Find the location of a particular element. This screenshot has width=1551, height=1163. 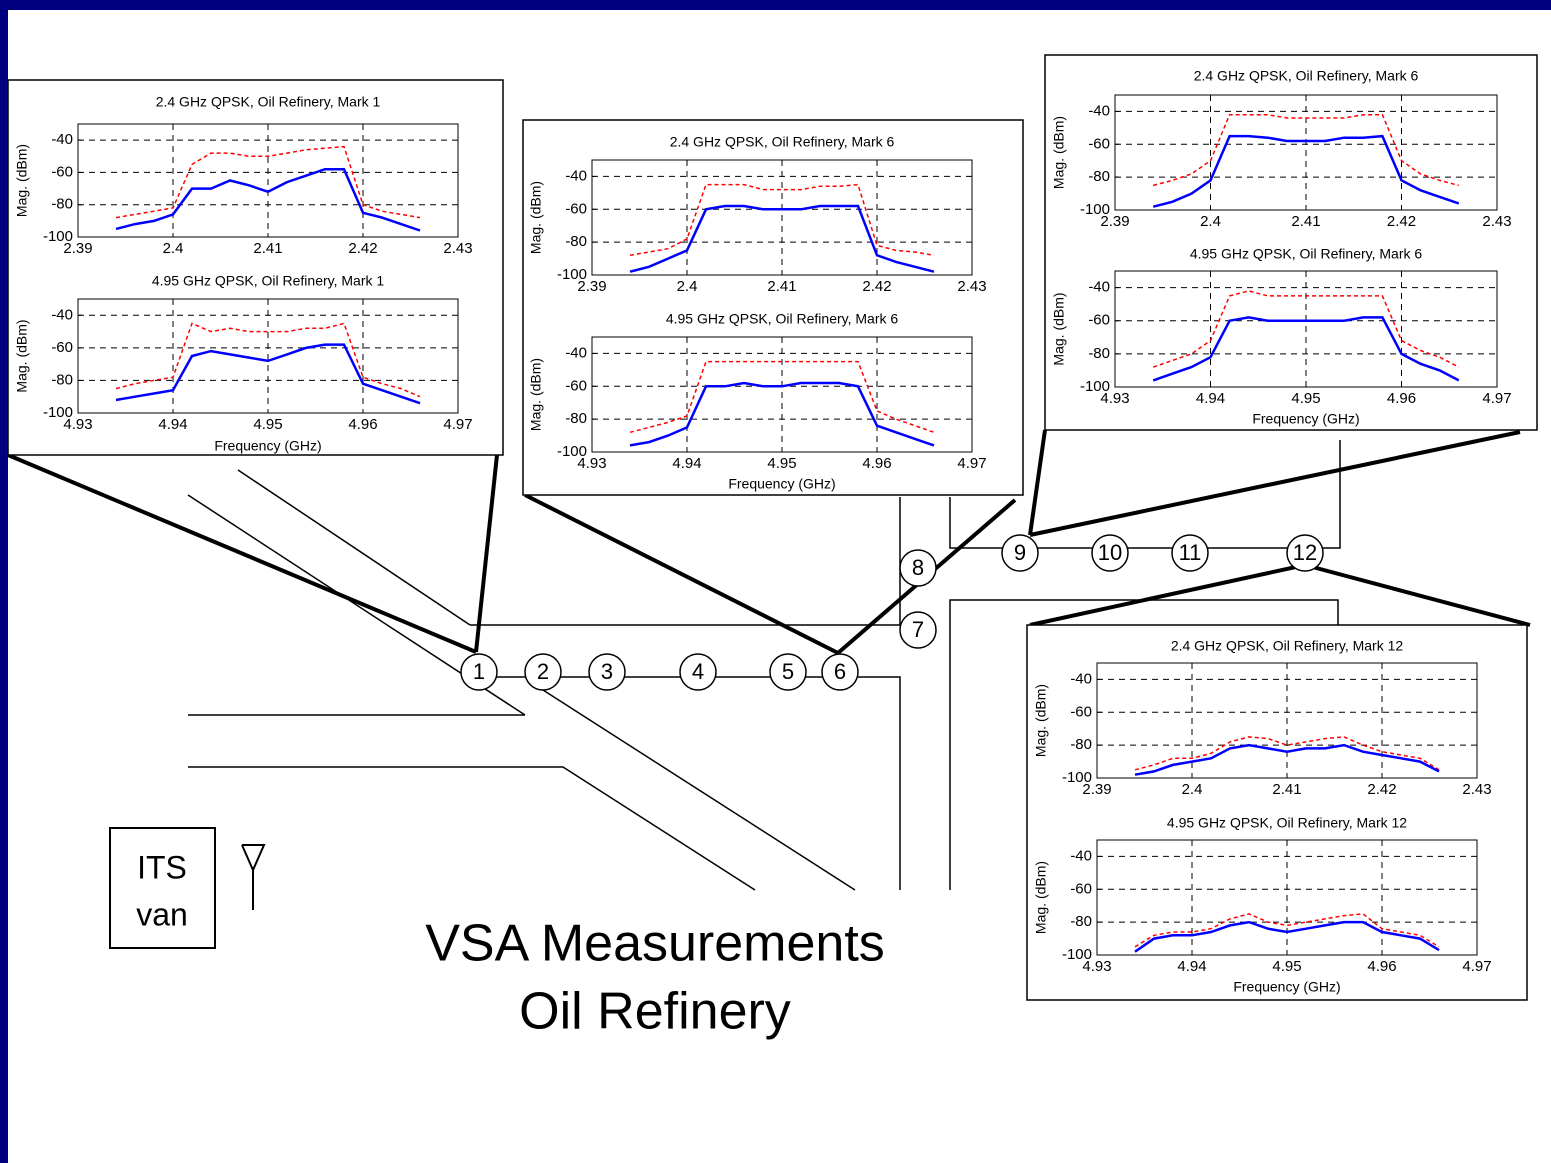

marker-label: 4 is located at coordinates (698, 671).